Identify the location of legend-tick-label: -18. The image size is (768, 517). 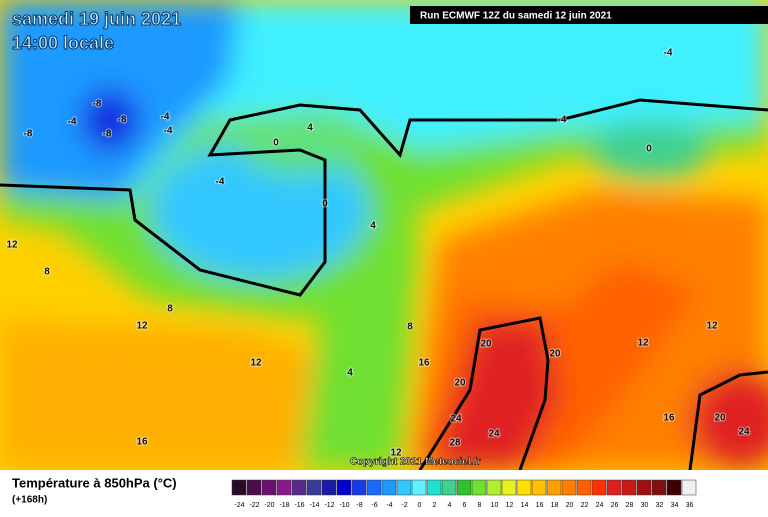
(284, 505).